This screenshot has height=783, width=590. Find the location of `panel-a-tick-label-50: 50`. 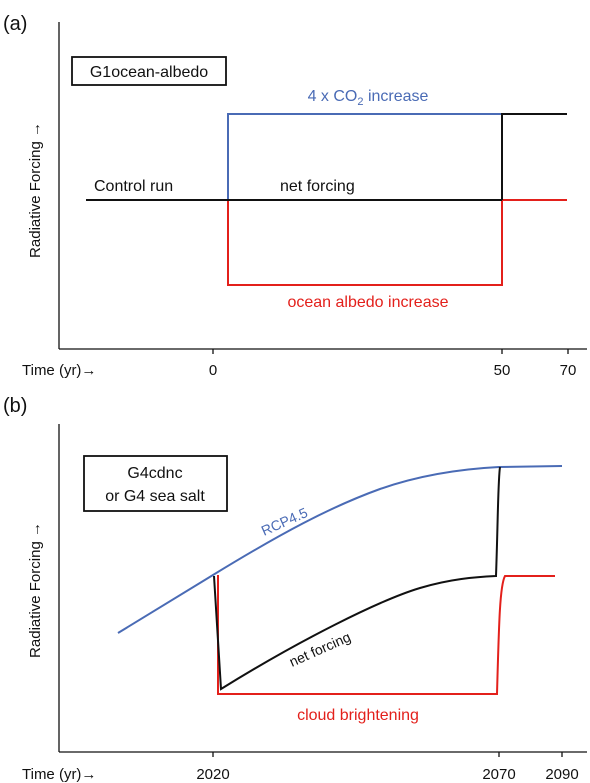

panel-a-tick-label-50: 50 is located at coordinates (502, 370).